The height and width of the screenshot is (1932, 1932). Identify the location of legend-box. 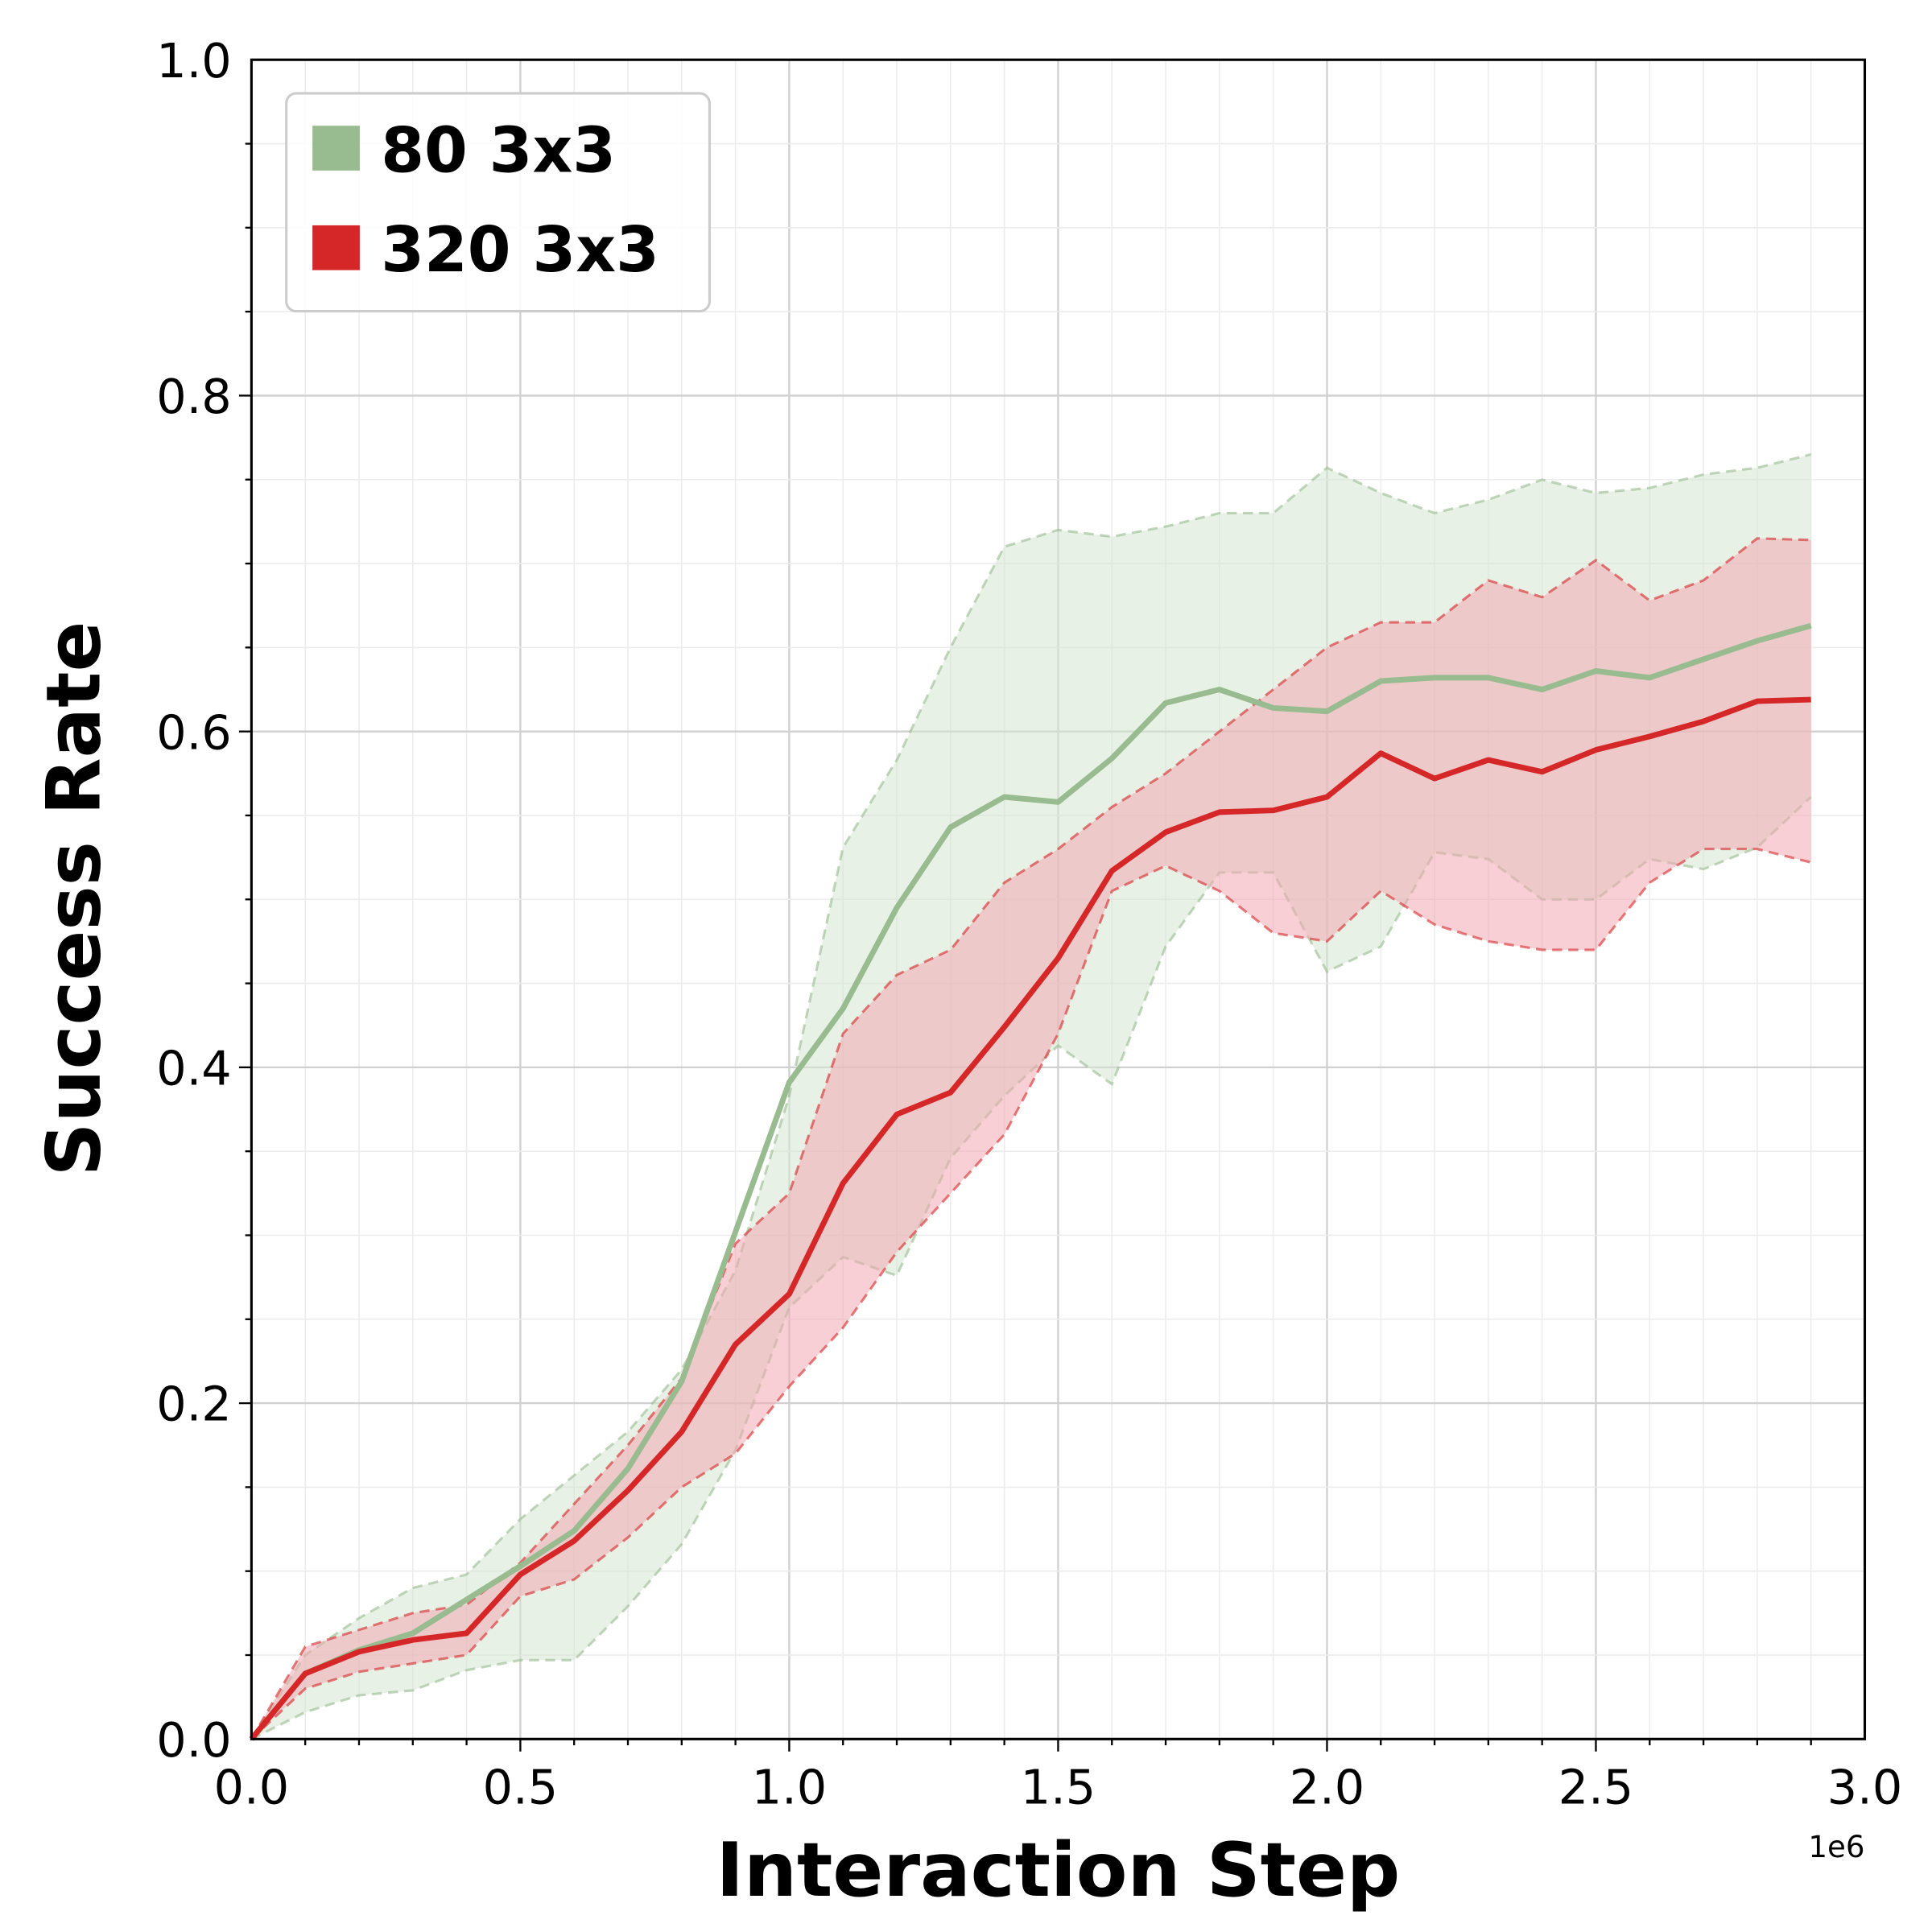
(498, 202).